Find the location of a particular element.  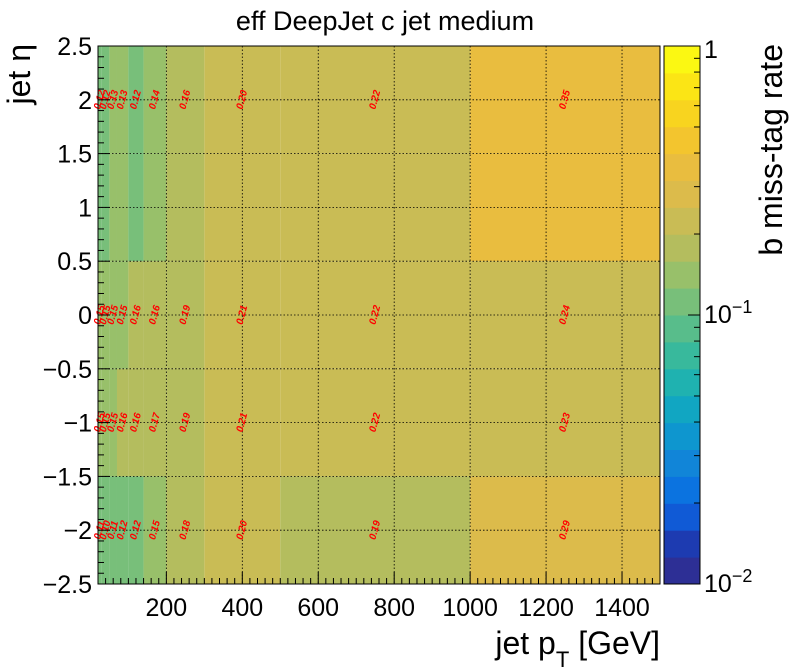

x-tick-label: 400 is located at coordinates (242, 608).